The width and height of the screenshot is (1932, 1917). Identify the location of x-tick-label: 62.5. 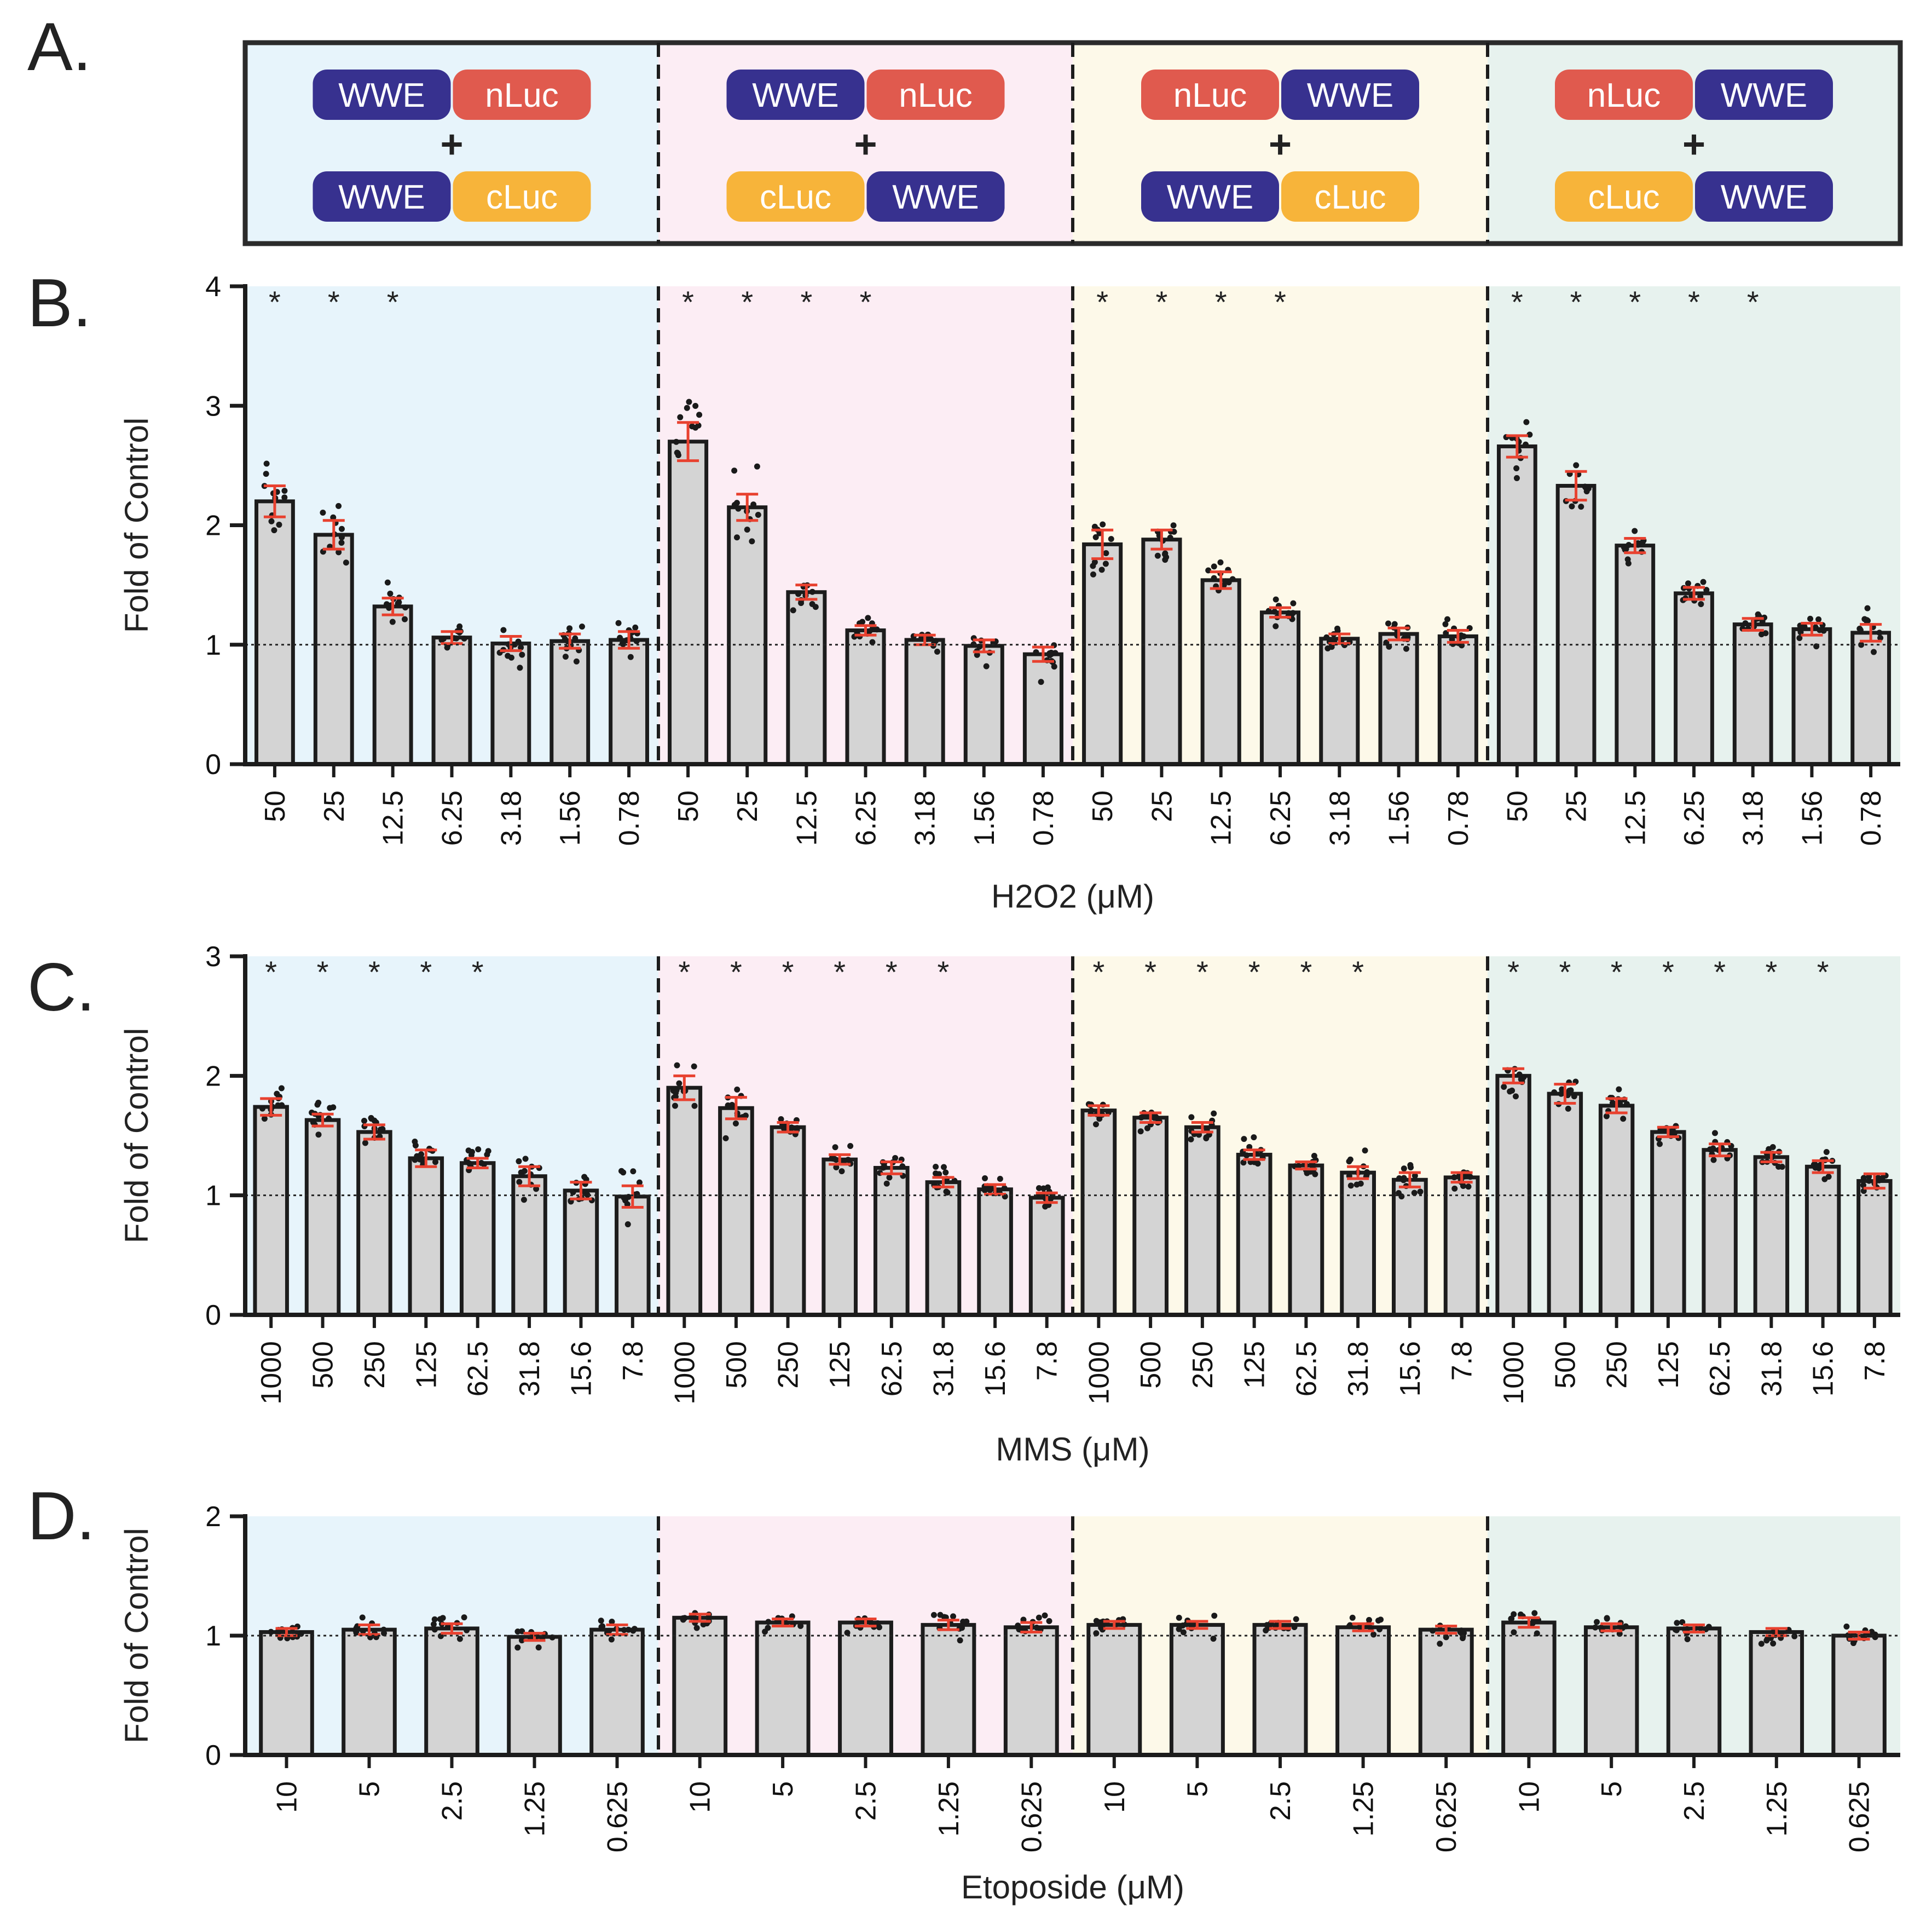
(1720, 1368).